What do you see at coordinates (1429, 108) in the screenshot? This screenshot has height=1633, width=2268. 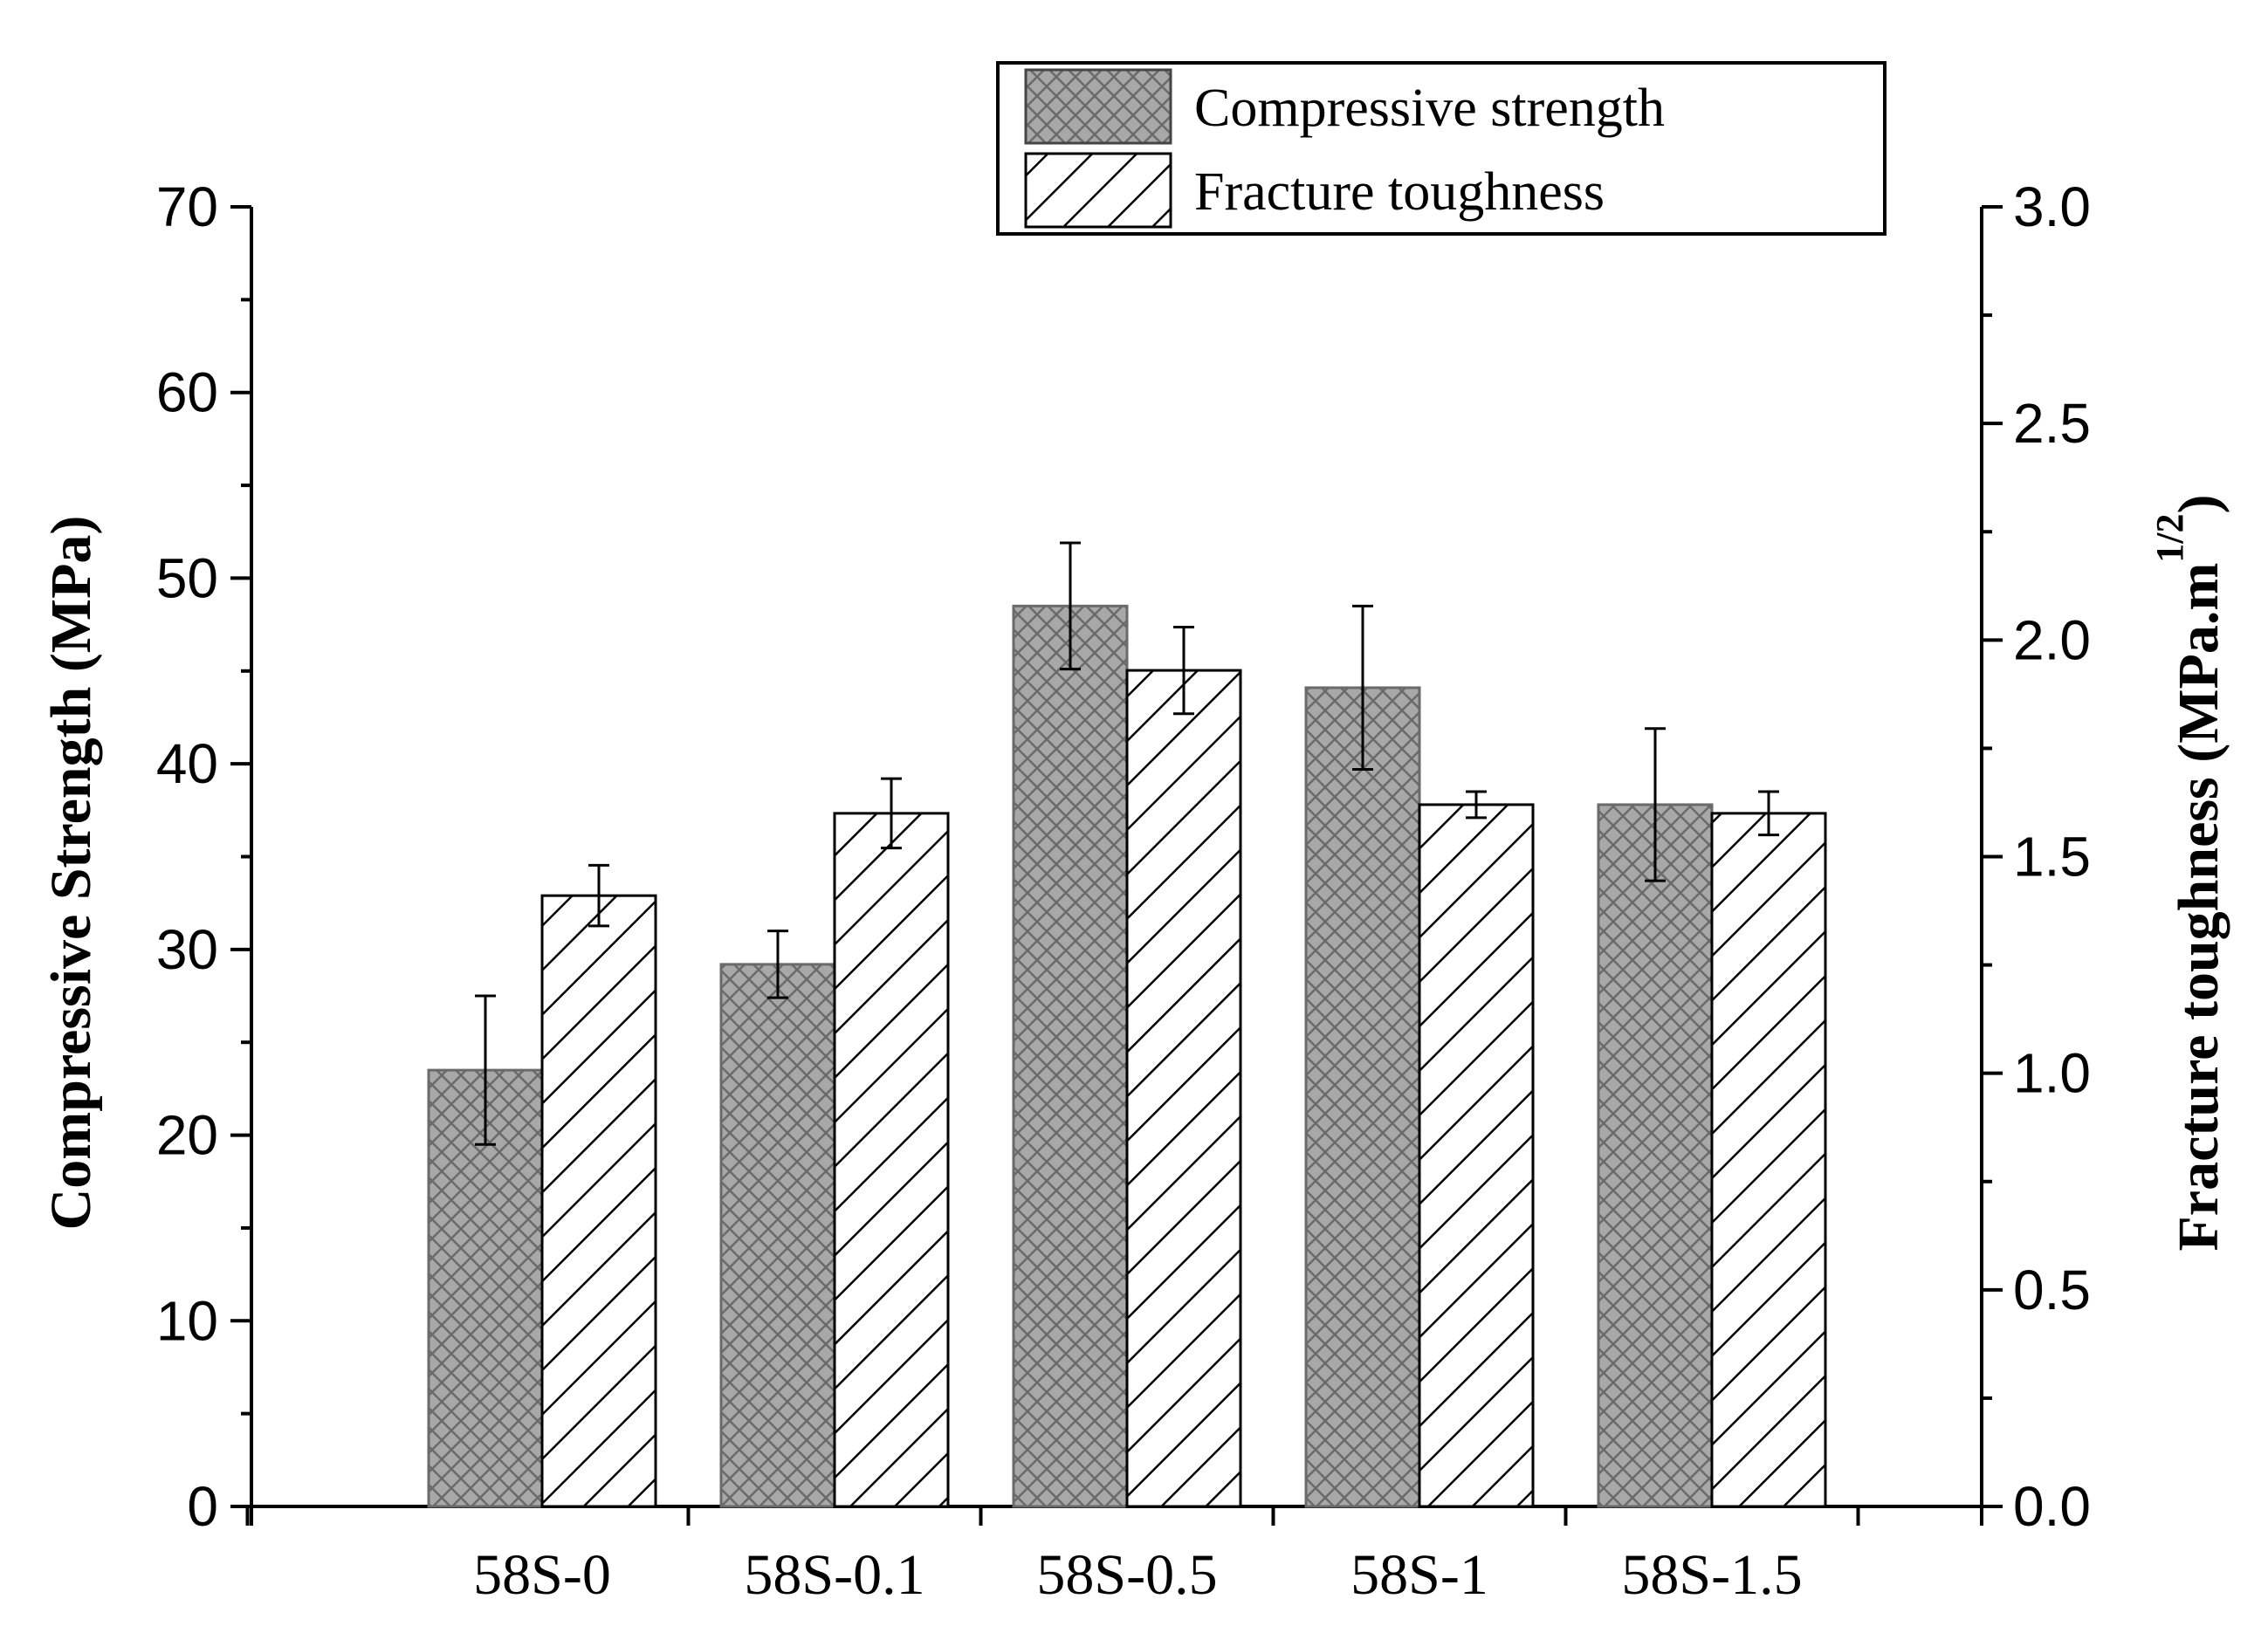 I see `legend-label-compressive: Compressive strength` at bounding box center [1429, 108].